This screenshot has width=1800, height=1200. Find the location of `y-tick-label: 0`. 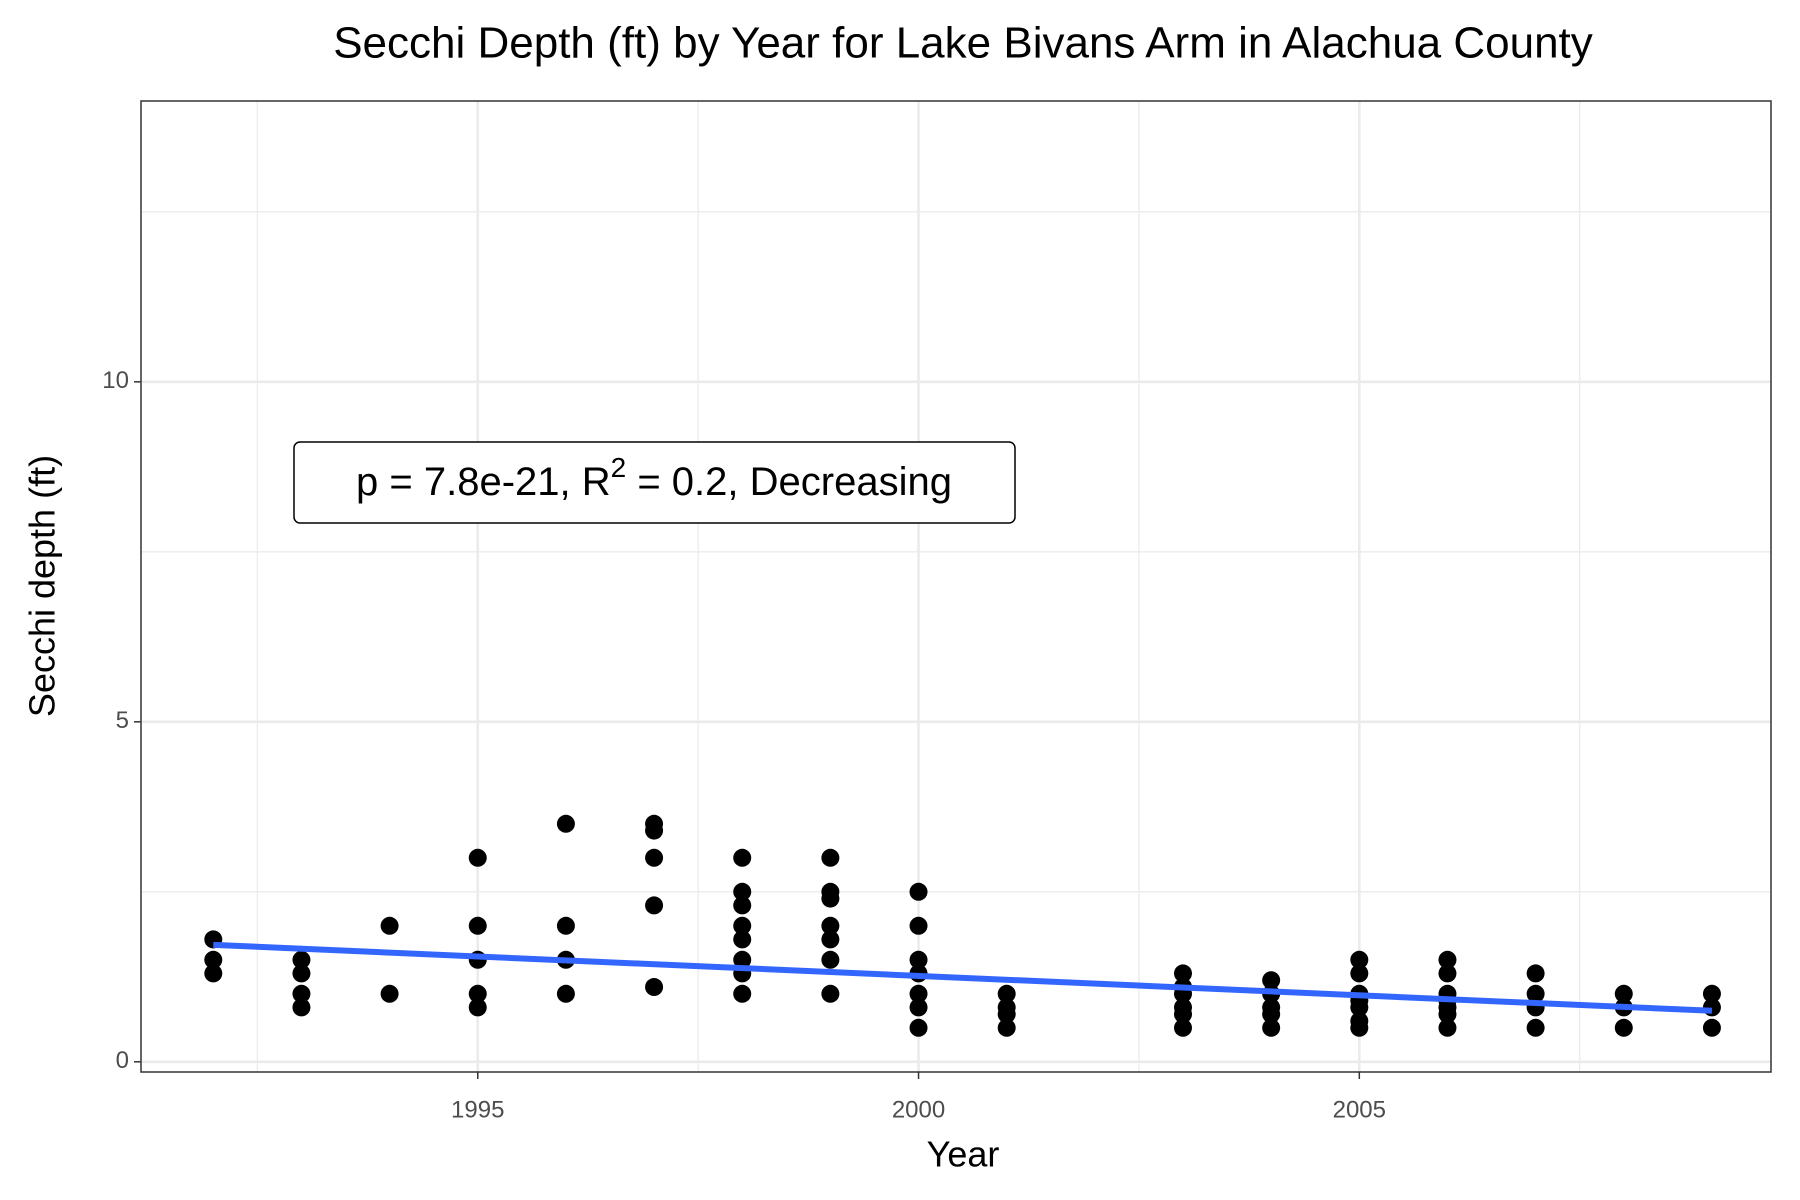

y-tick-label: 0 is located at coordinates (122, 1060).